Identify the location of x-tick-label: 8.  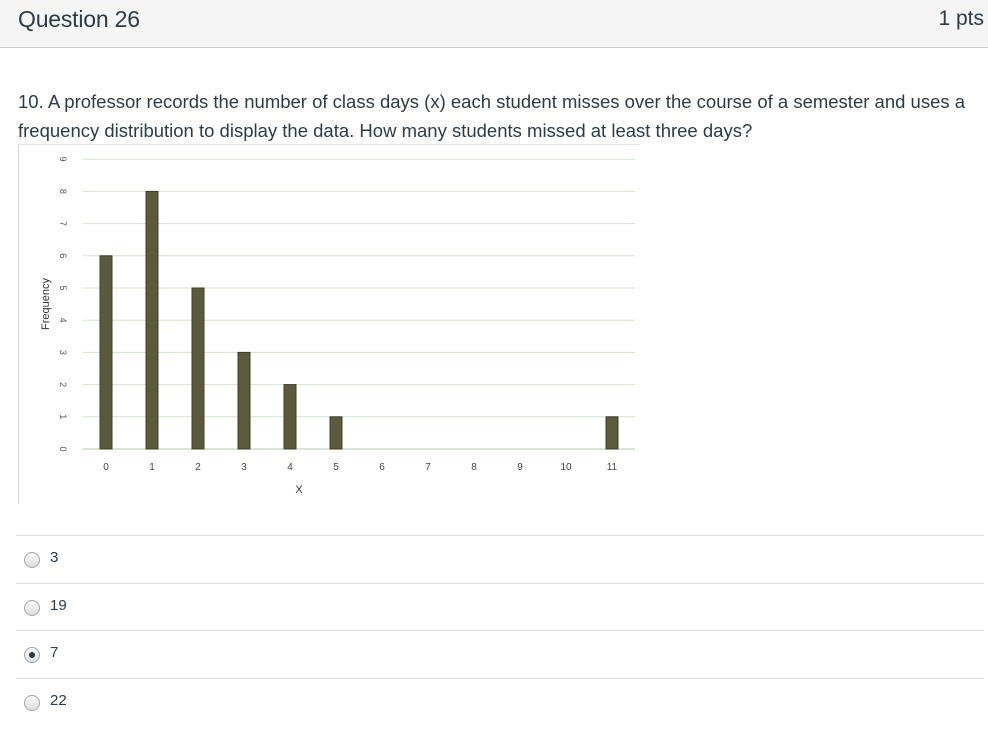
(474, 467).